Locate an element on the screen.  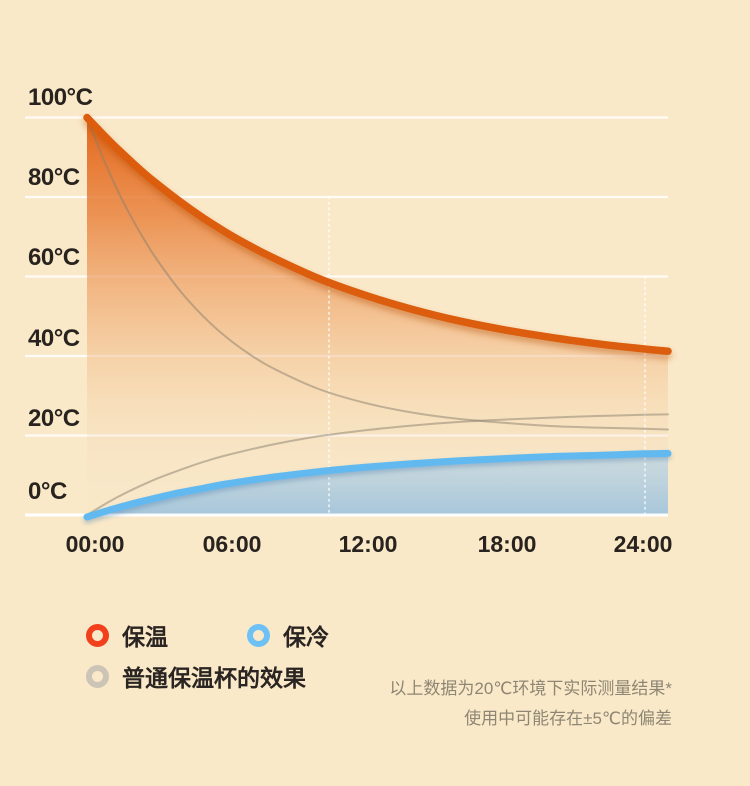
legend-item-ordinary-cup: 普通保温杯的效果 is located at coordinates (196, 676).